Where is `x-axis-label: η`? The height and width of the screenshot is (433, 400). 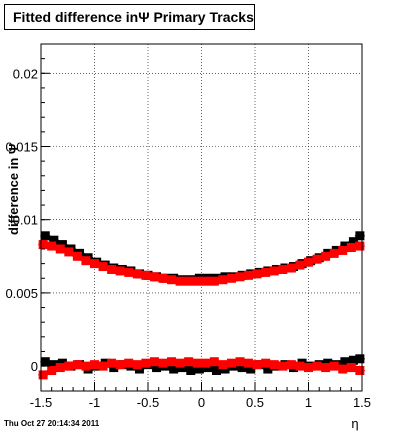
x-axis-label: η is located at coordinates (354, 423).